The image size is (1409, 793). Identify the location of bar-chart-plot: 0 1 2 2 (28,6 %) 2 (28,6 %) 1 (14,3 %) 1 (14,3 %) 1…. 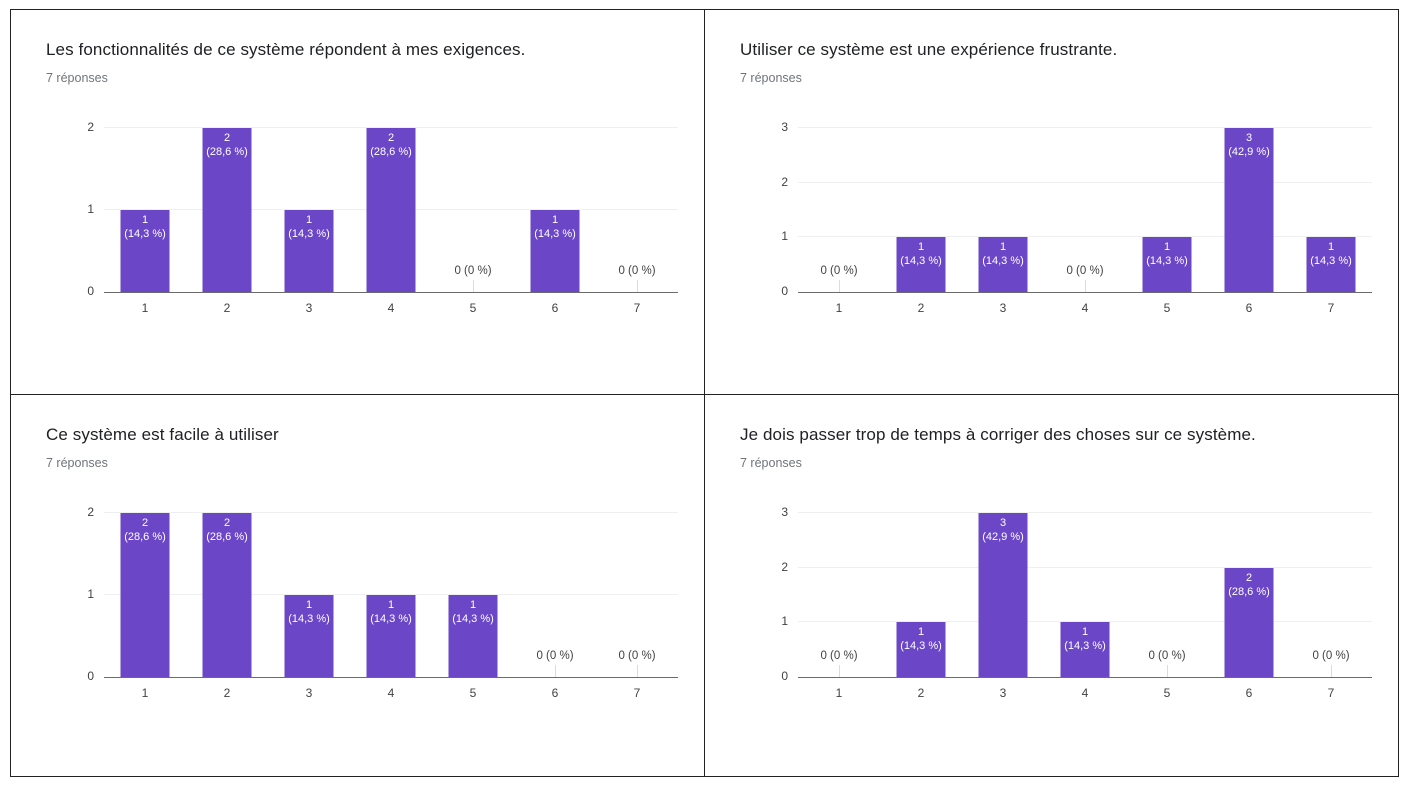
(382, 602).